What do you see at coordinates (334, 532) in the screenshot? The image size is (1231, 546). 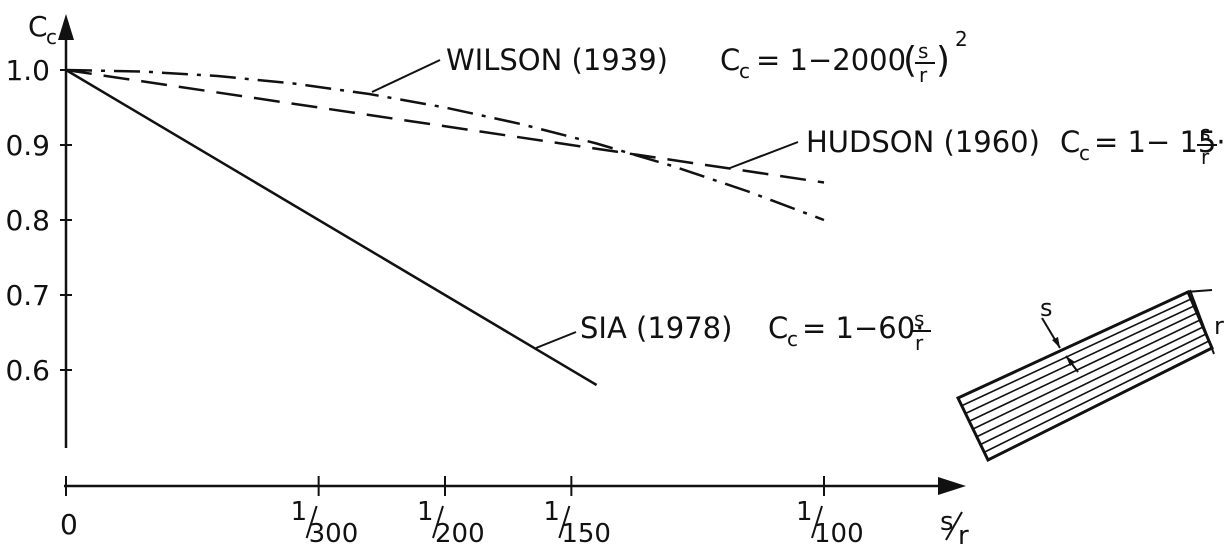 I see `x-tick-label-den-1: 300` at bounding box center [334, 532].